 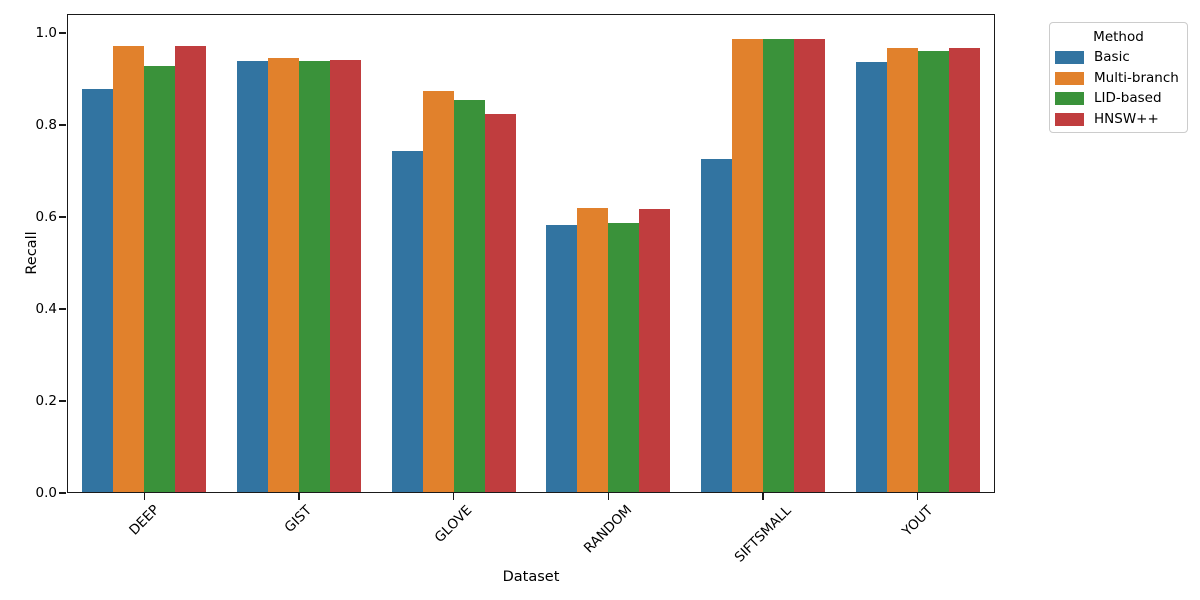 What do you see at coordinates (608, 529) in the screenshot?
I see `x-tick-label: RANDOM` at bounding box center [608, 529].